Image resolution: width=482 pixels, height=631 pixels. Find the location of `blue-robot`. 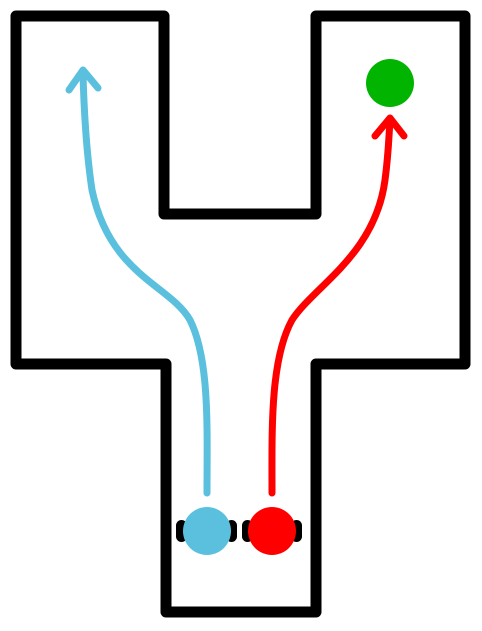

blue-robot is located at coordinates (206, 531).